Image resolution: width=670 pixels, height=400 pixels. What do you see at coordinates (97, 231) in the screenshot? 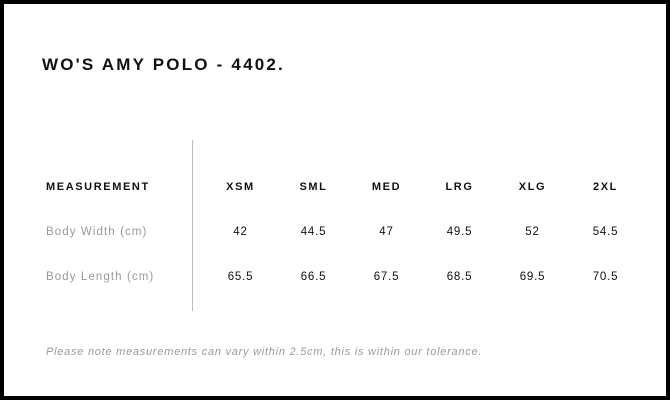
I see `row-label-body-width: Body Width (cm)` at bounding box center [97, 231].